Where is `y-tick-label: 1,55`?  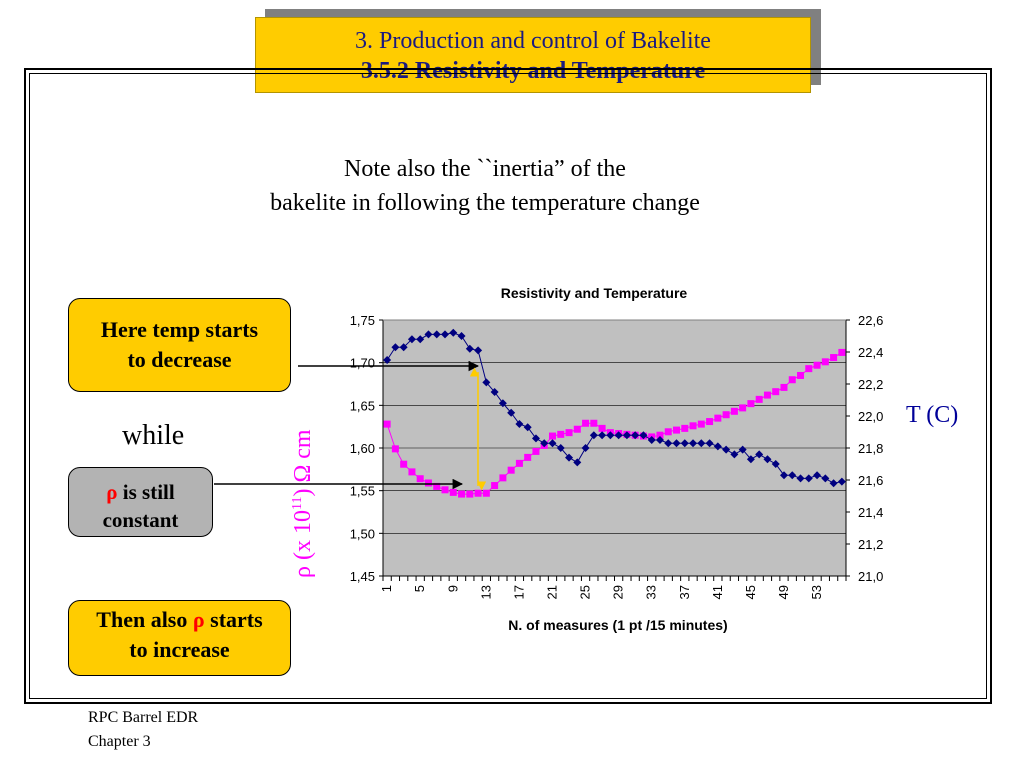 y-tick-label: 1,55 is located at coordinates (362, 491).